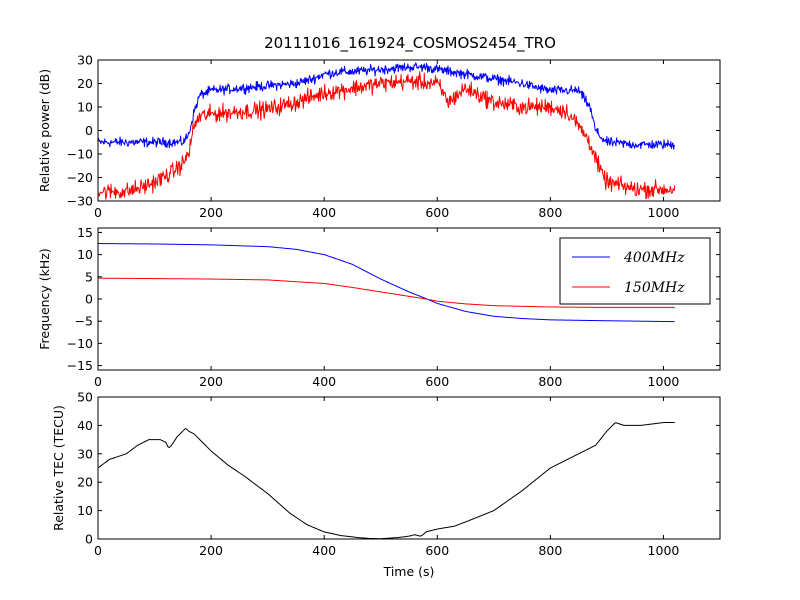 The image size is (800, 600). Describe the element at coordinates (654, 258) in the screenshot. I see `legend-label-1: 400MHz` at that location.